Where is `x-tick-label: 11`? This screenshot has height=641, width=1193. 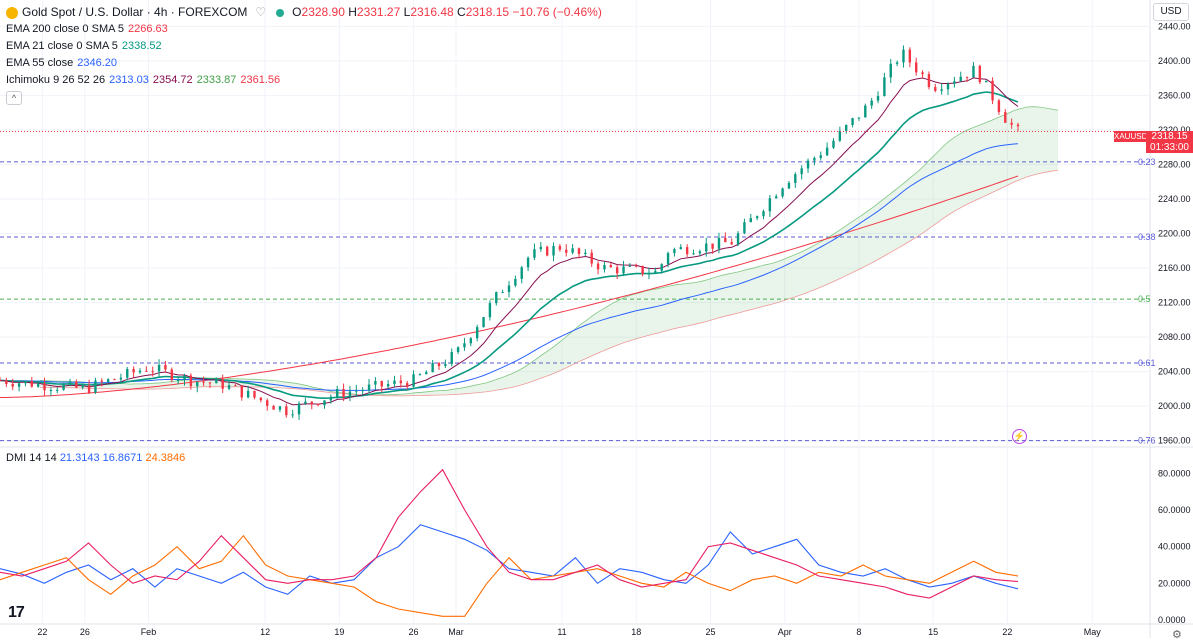 x-tick-label: 11 is located at coordinates (561, 632).